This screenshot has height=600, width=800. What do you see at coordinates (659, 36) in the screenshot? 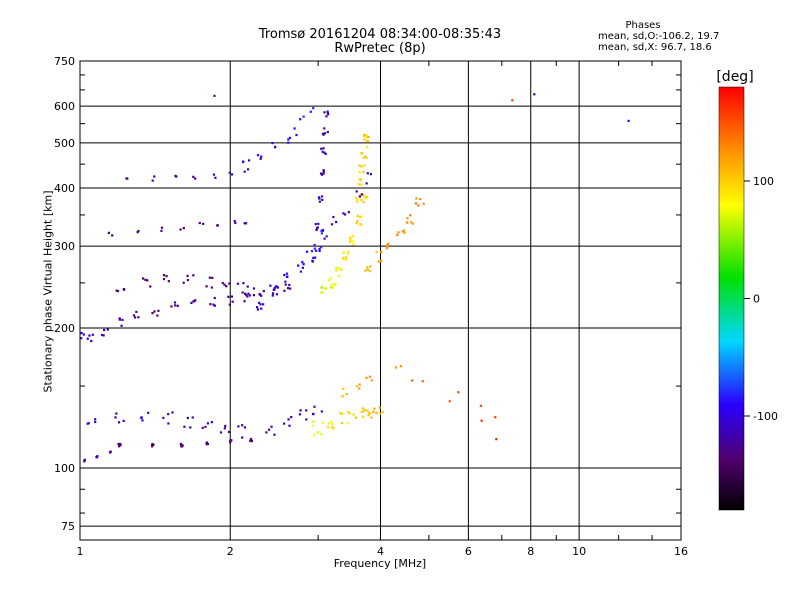
I see `phases-o-stats: mean, sd,O:-106.2, 19.7` at bounding box center [659, 36].